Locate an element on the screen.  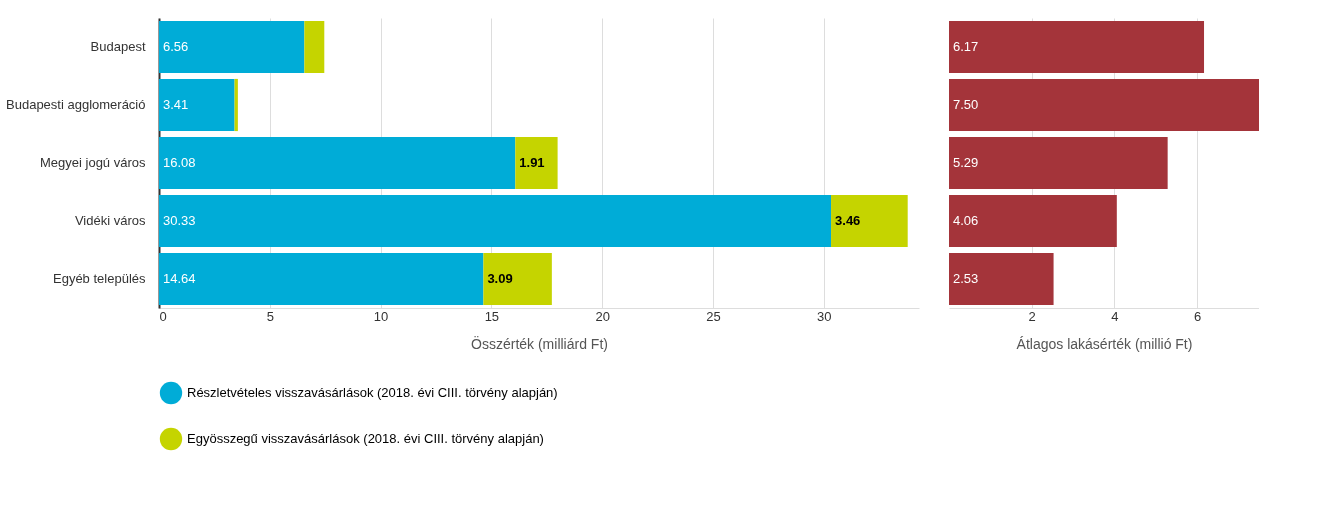
x-tick-label: 4 is located at coordinates (1115, 316).